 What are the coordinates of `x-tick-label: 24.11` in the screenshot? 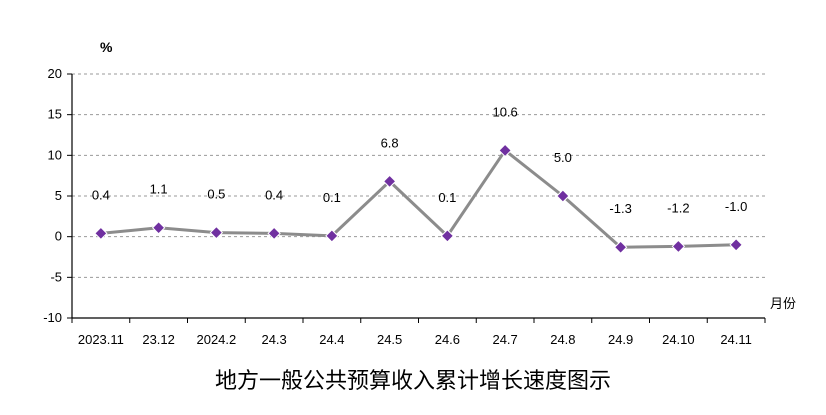 It's located at (736, 339).